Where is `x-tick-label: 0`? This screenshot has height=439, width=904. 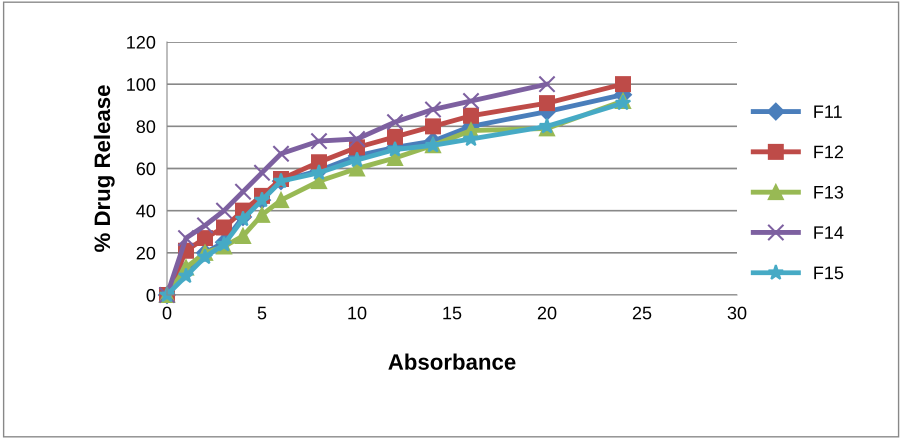 x-tick-label: 0 is located at coordinates (167, 313).